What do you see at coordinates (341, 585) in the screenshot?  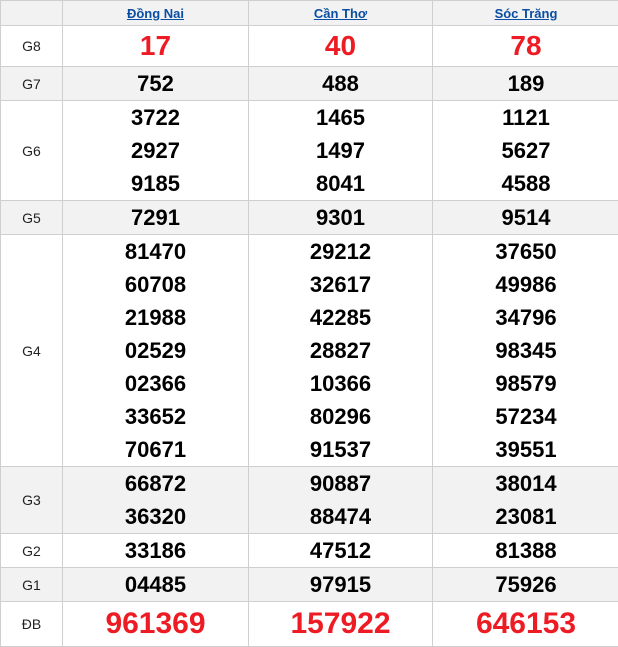 I see `result-cell: 97915` at bounding box center [341, 585].